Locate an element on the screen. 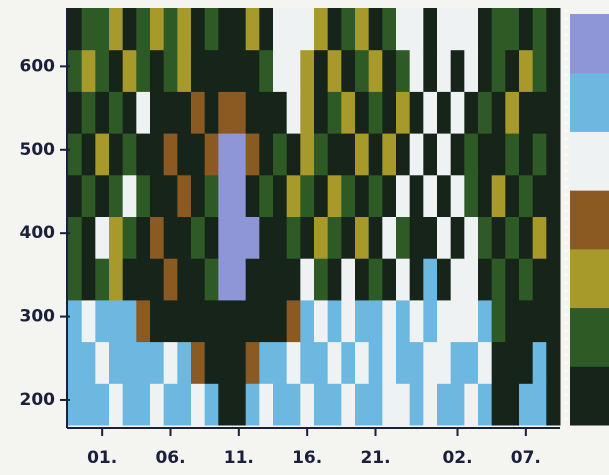 This screenshot has width=609, height=475. x-tick-label: 11. is located at coordinates (239, 458).